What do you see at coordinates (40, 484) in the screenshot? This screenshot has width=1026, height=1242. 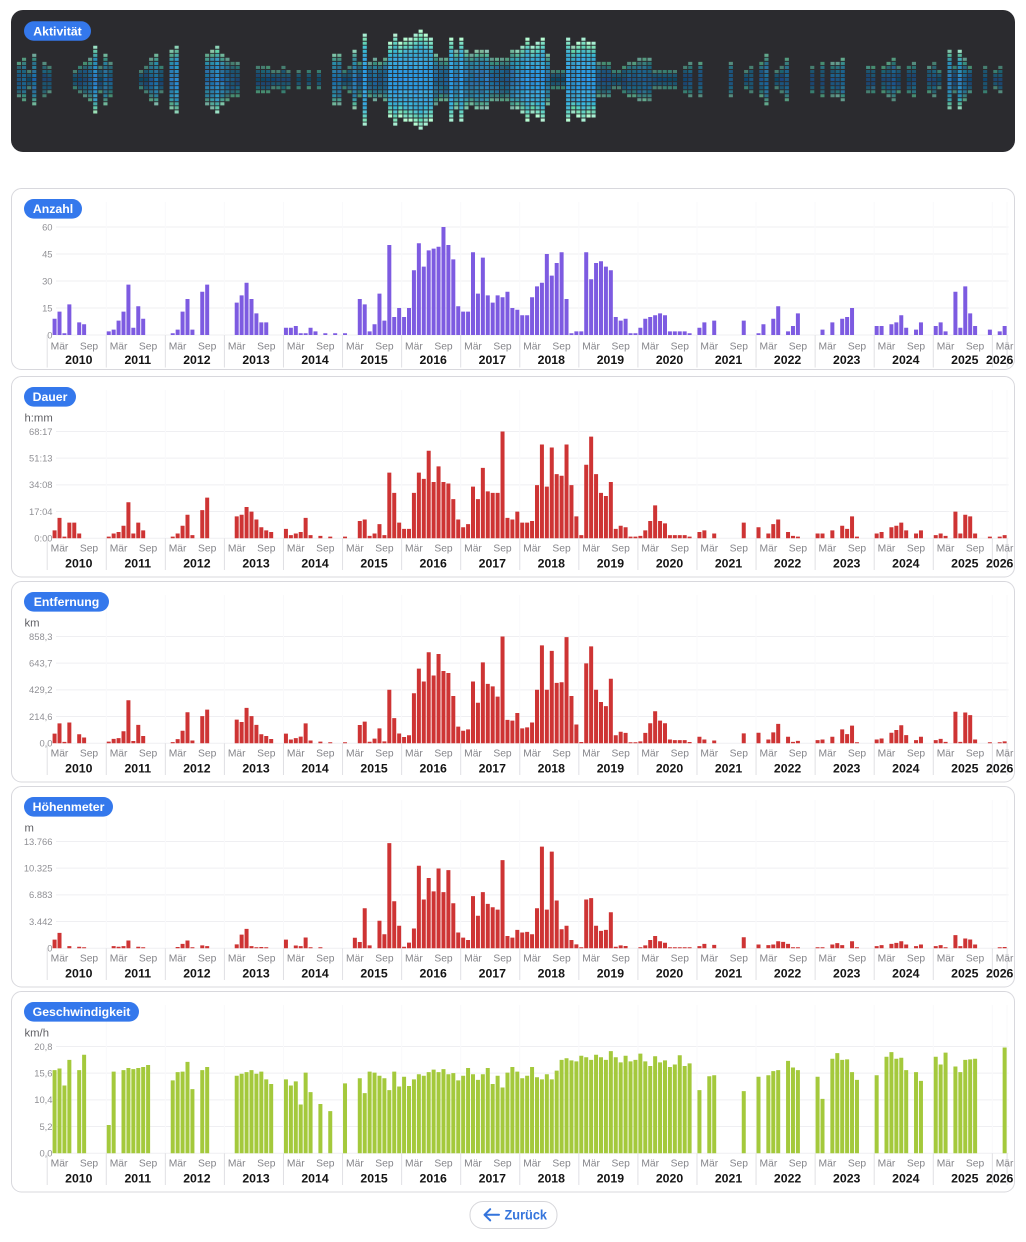 I see `svg-text: 34:08` at bounding box center [40, 484].